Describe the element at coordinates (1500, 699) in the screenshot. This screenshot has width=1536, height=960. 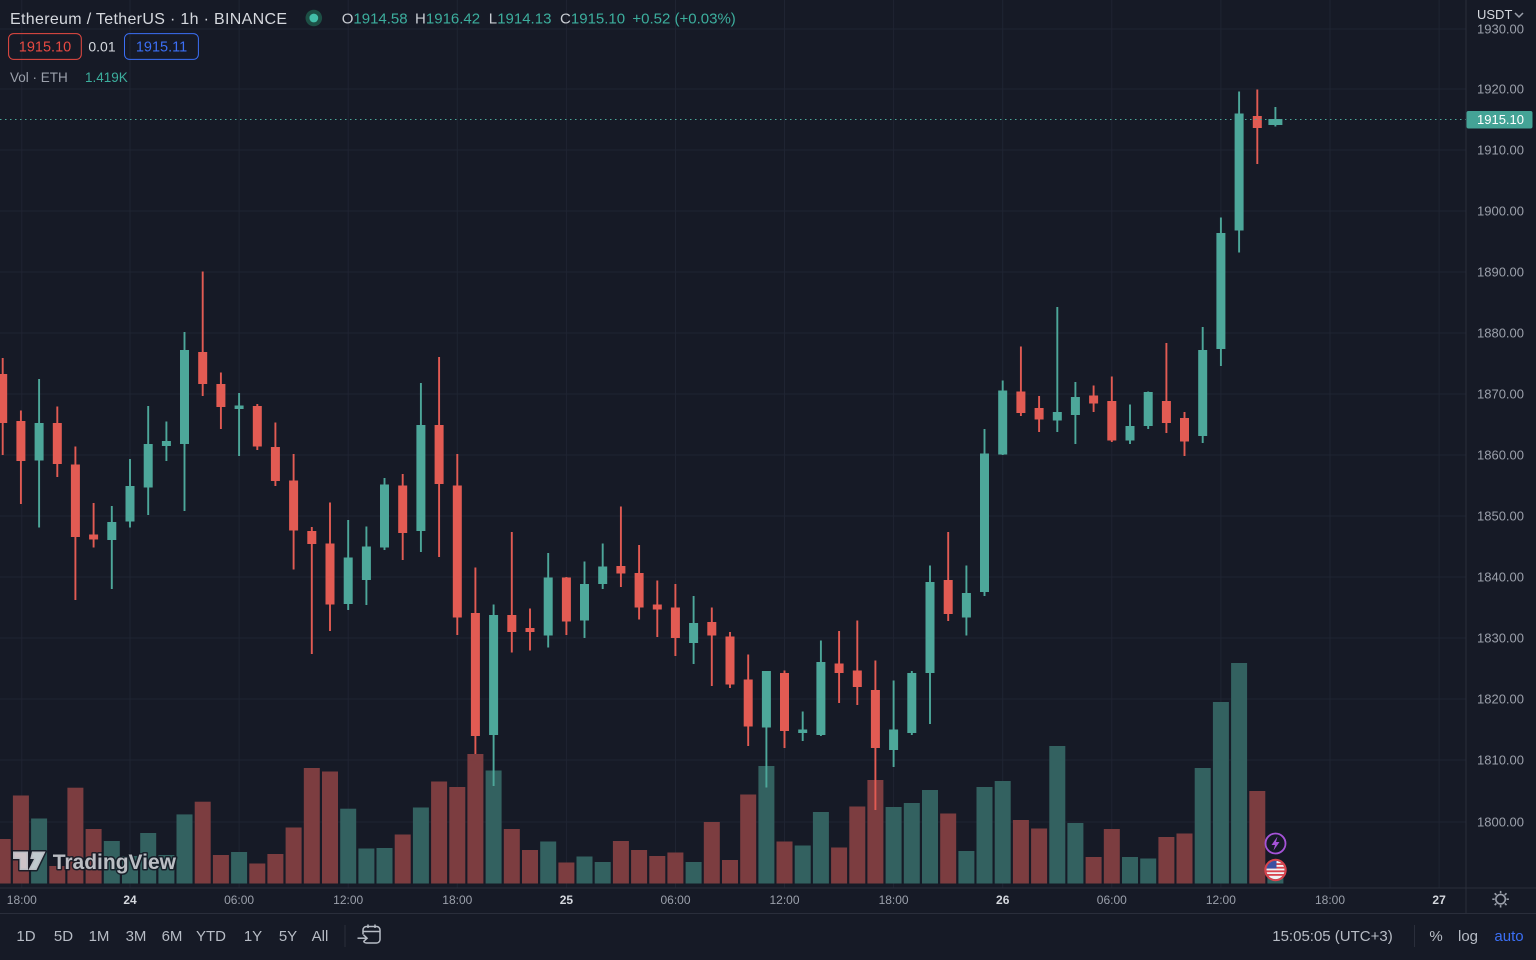
I see `svg-text: 1820.00` at that location.